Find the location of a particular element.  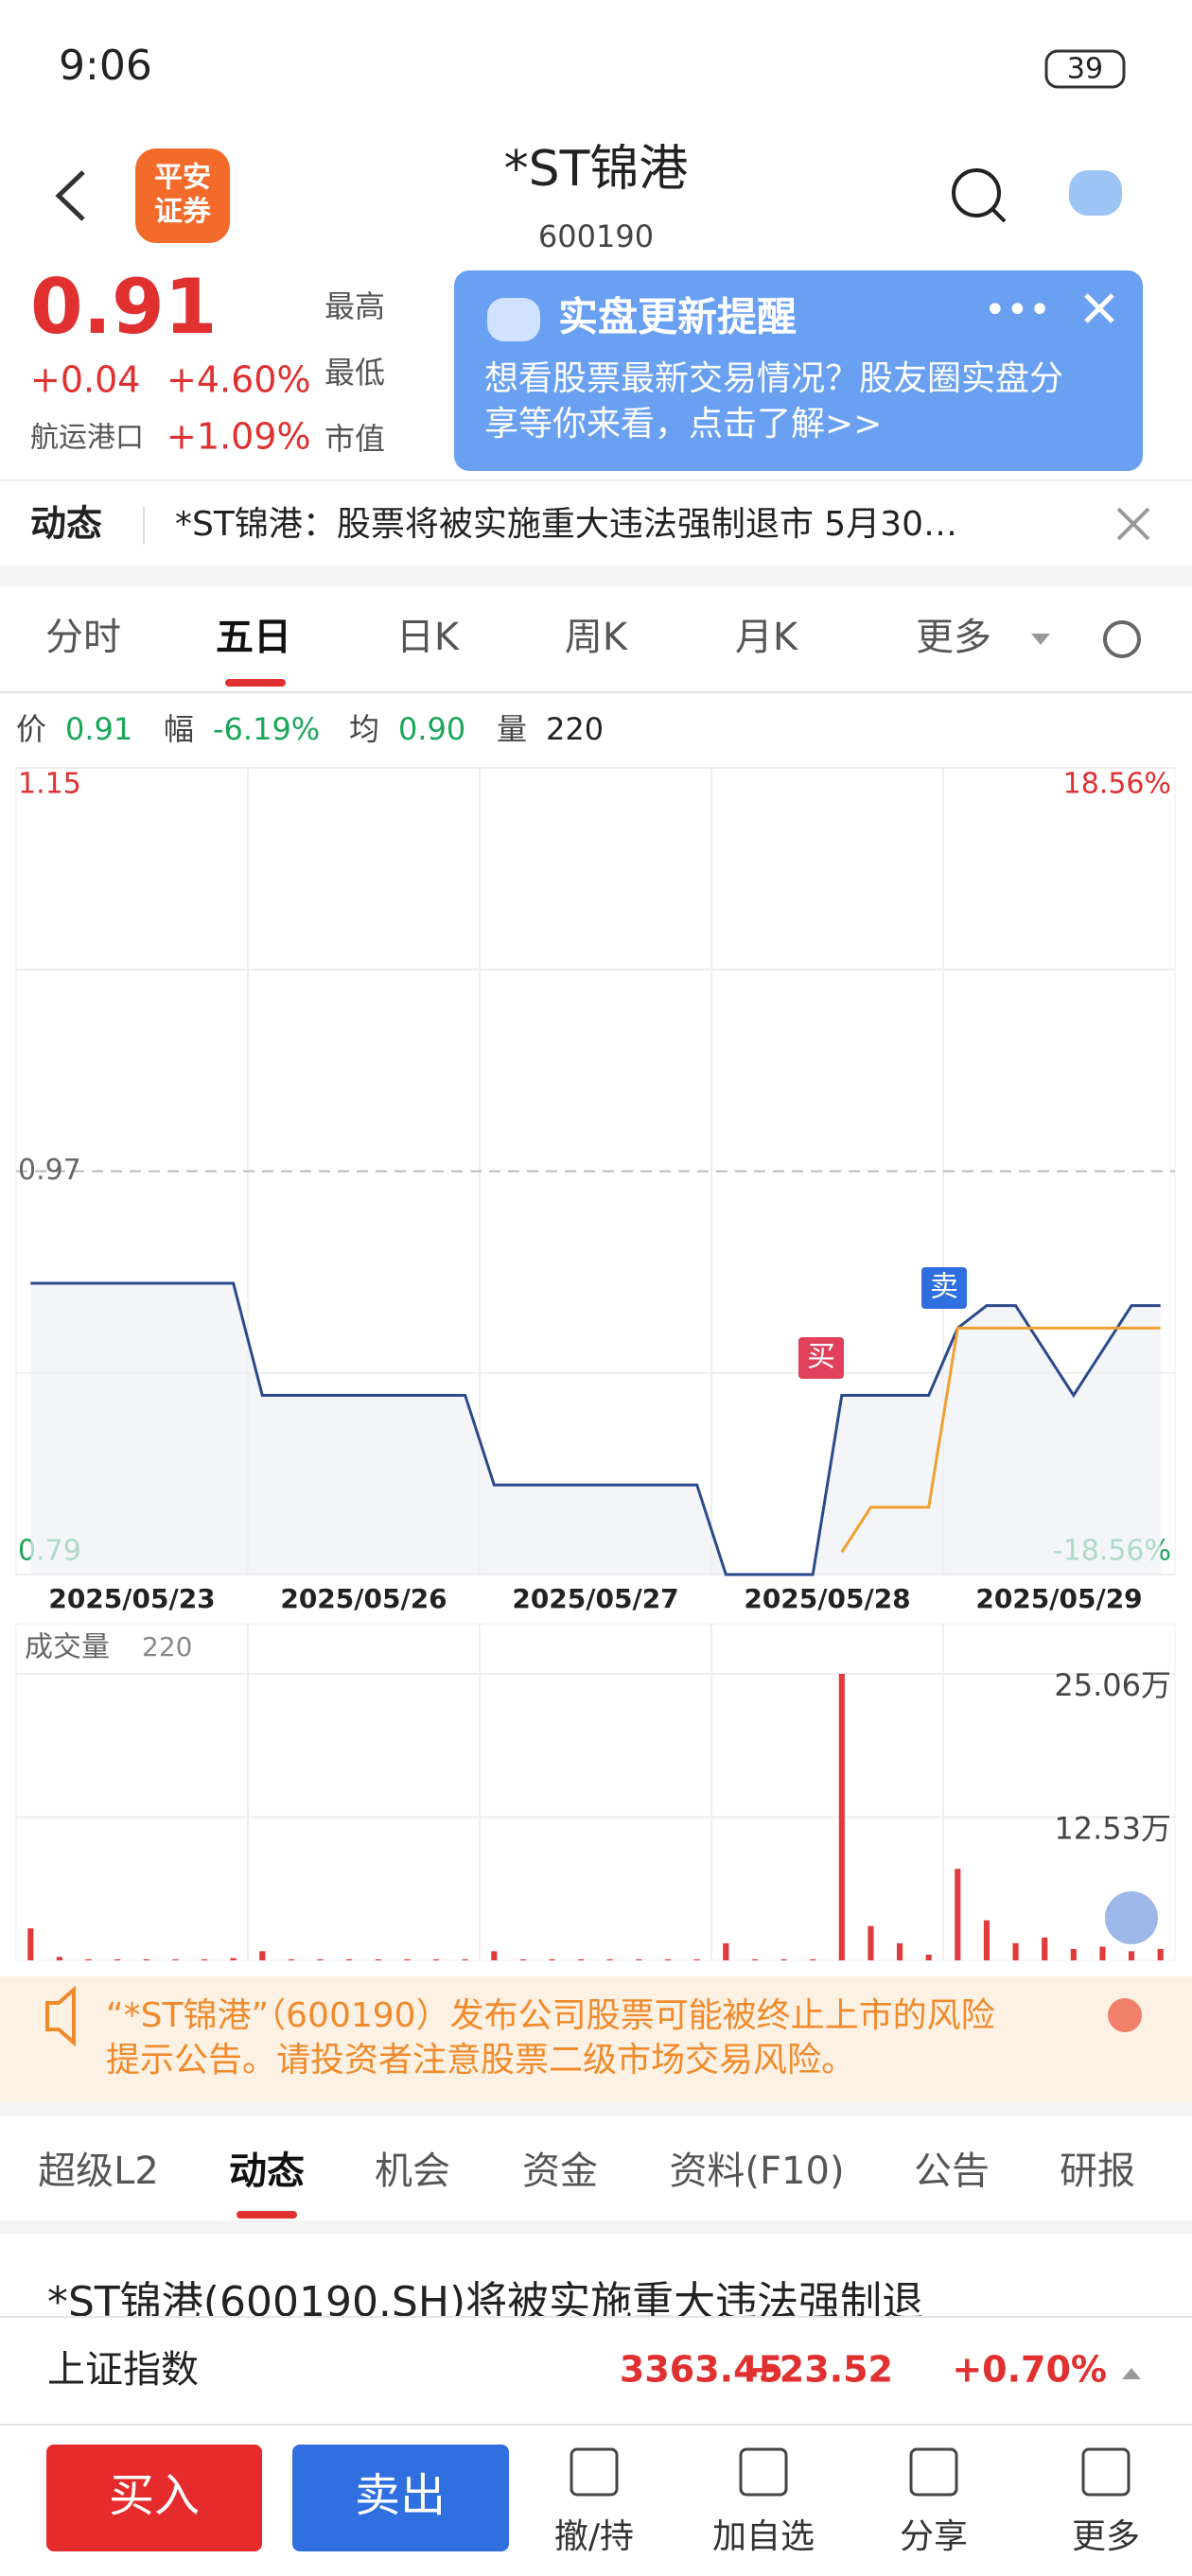

search-button is located at coordinates (976, 193).